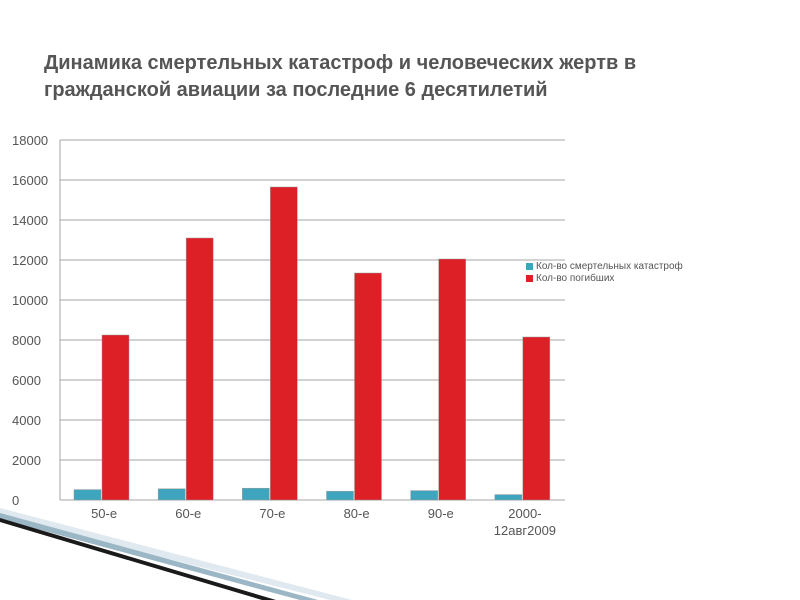 This screenshot has height=600, width=800. Describe the element at coordinates (15, 500) in the screenshot. I see `y-tick-label: 0` at that location.